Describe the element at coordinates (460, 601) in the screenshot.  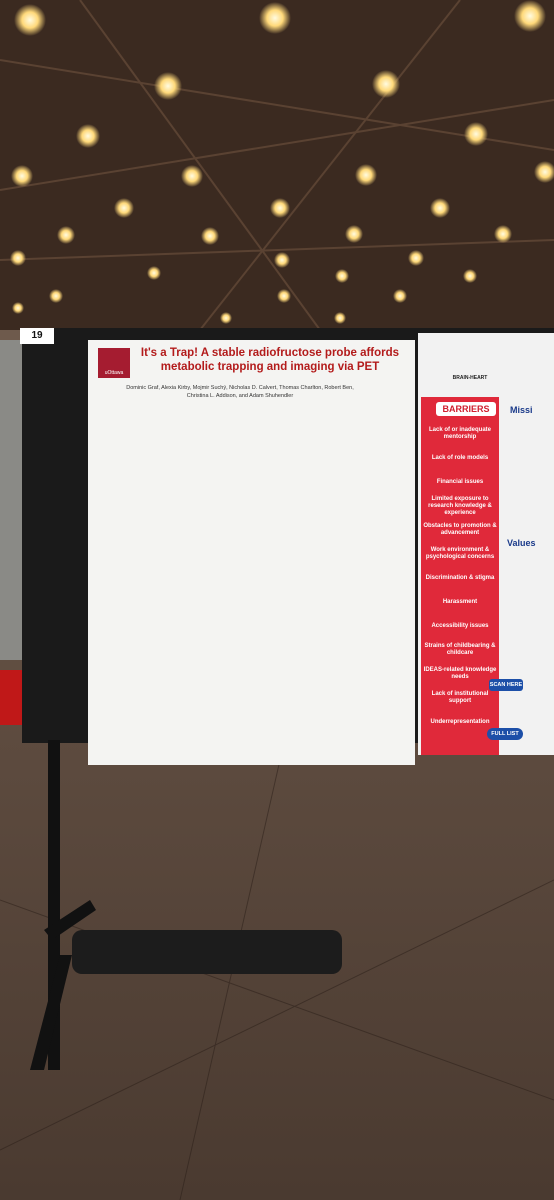
I see `barrier-item: Harassment` at that location.